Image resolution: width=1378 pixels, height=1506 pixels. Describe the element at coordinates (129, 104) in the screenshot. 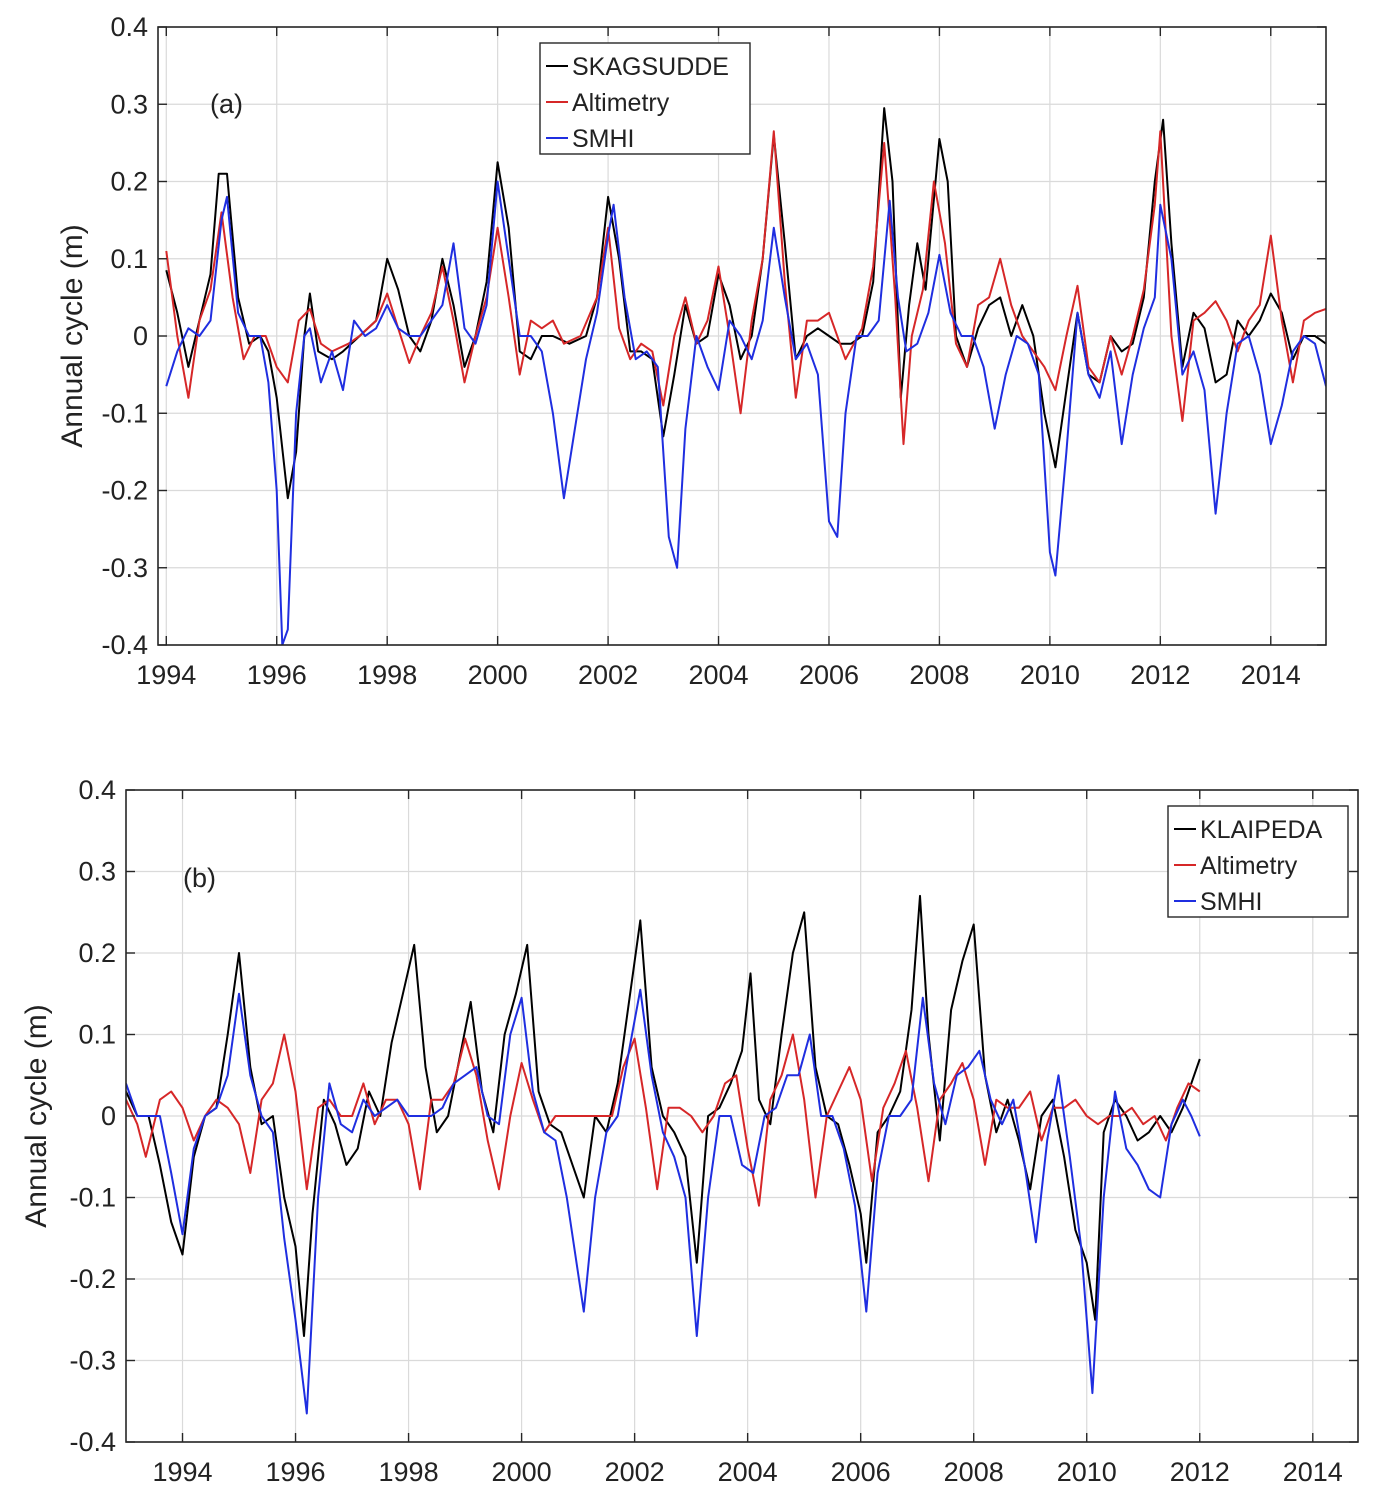

I see `panel-a-y-tick-label: 0.3` at that location.